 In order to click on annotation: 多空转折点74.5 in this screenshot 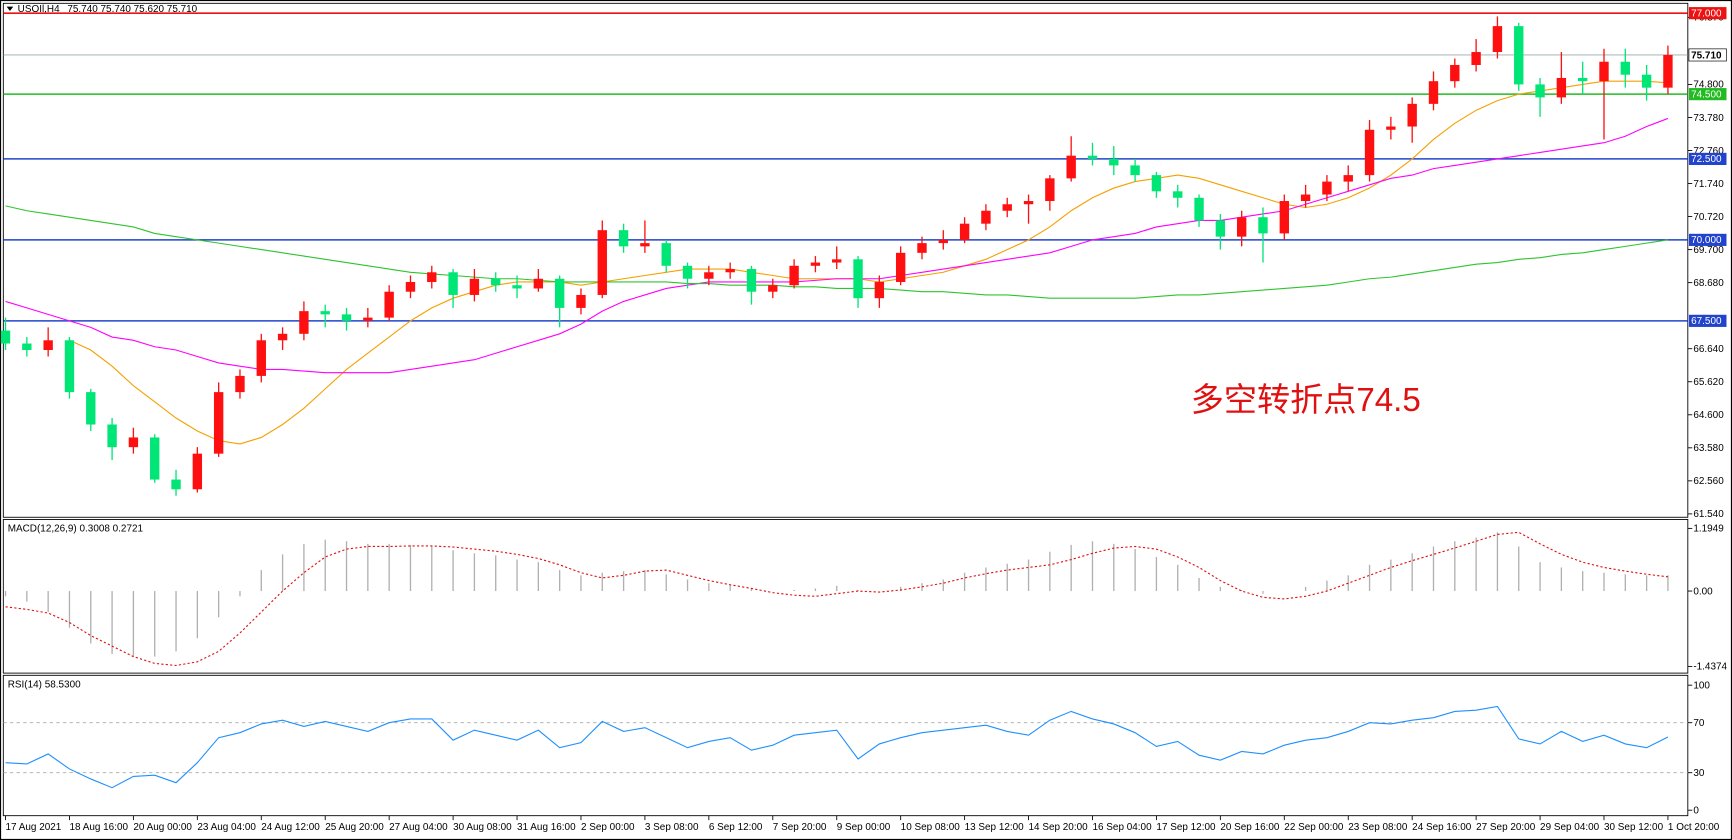, I will do `click(1306, 400)`.